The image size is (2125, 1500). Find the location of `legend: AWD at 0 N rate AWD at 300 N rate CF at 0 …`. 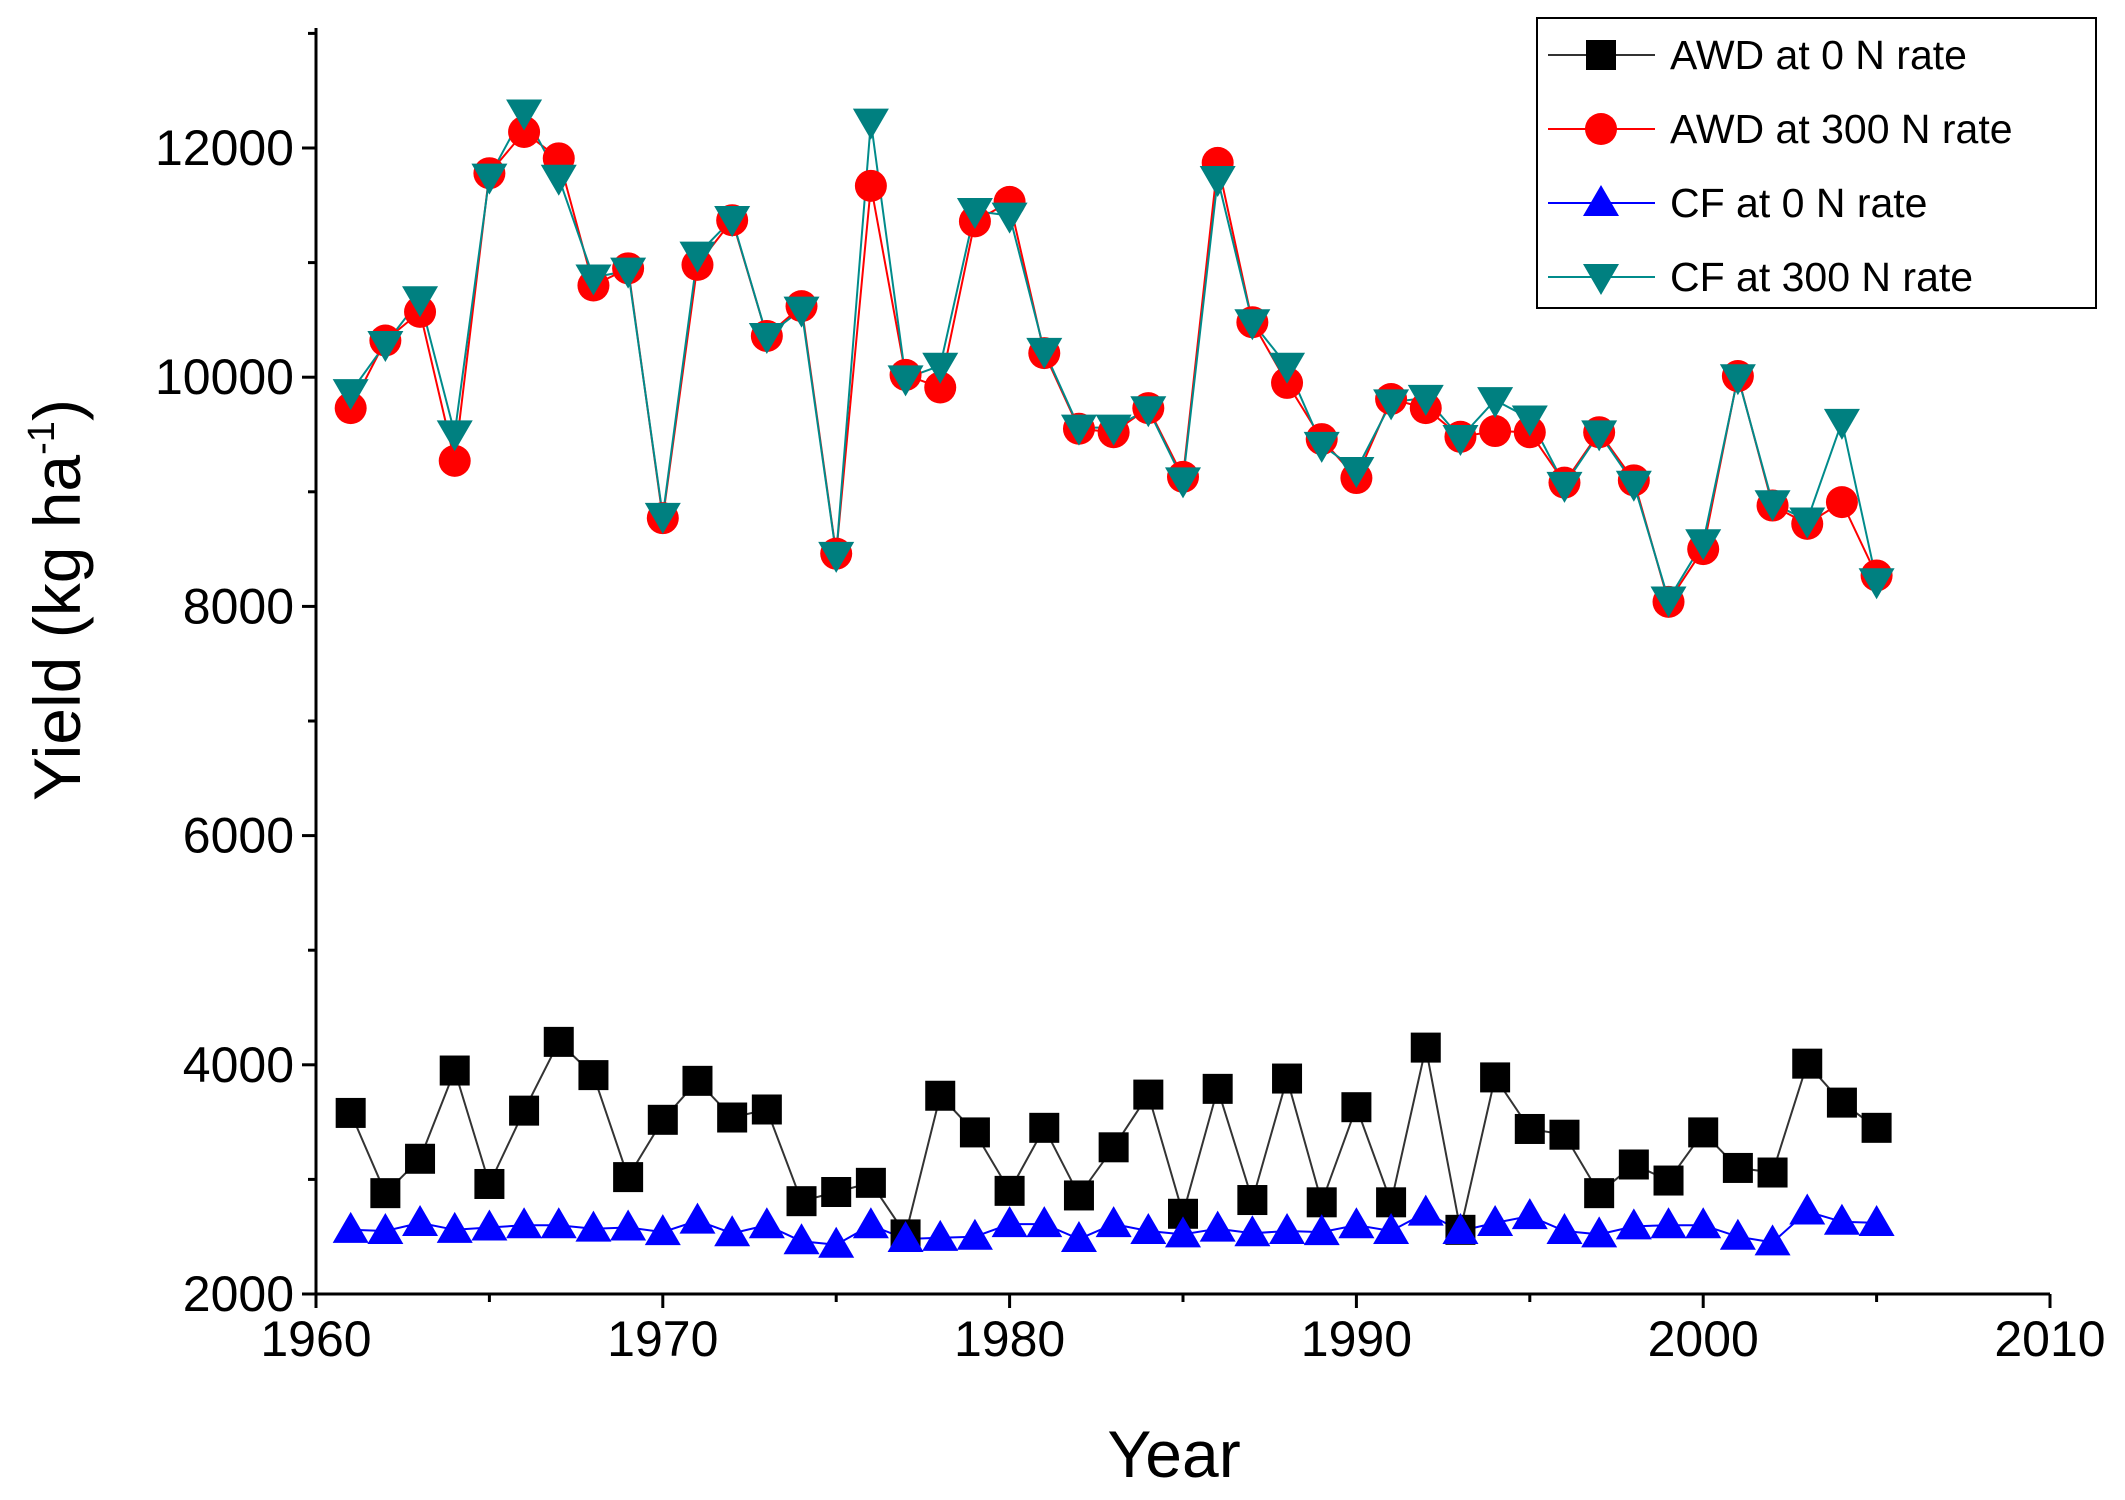

legend: AWD at 0 N rate AWD at 300 N rate CF at 0 … is located at coordinates (1816, 163).